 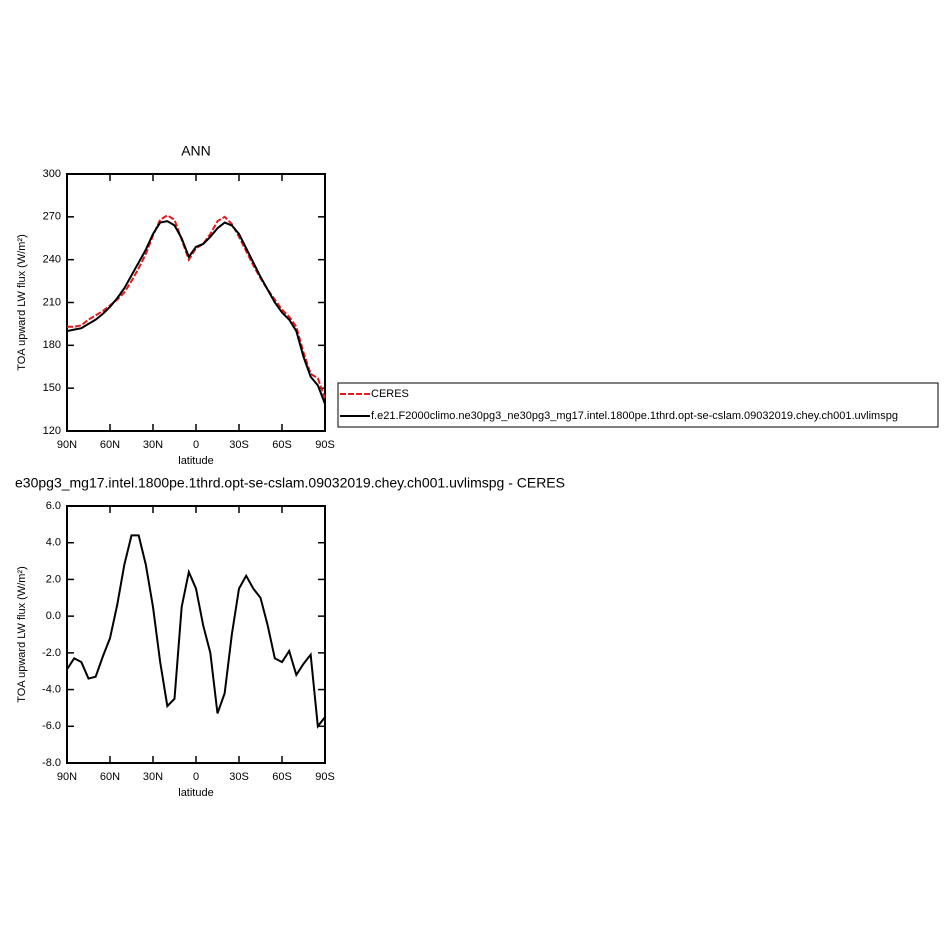 What do you see at coordinates (390, 394) in the screenshot?
I see `legend-label: CERES` at bounding box center [390, 394].